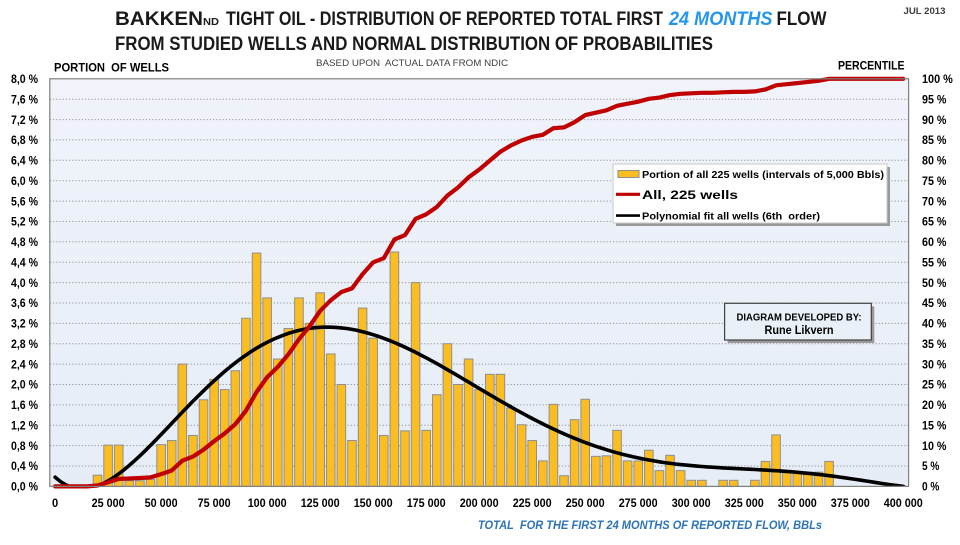  I want to click on svg-text: 175 000, so click(426, 503).